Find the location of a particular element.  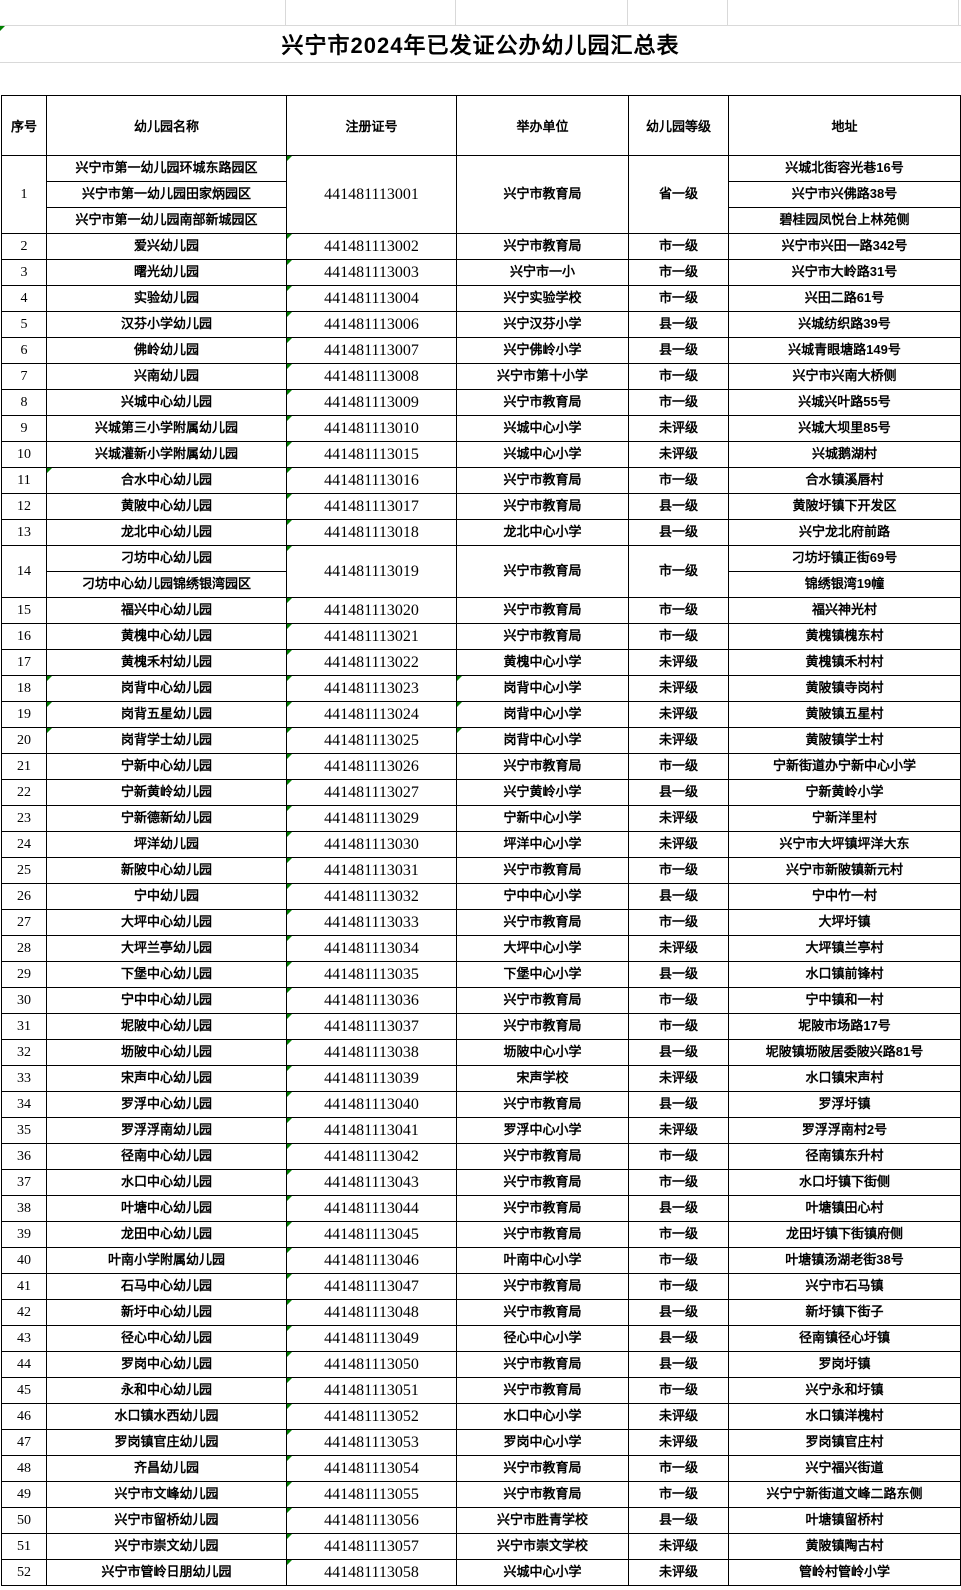

cell-addr: 福兴神光村 is located at coordinates (844, 610).